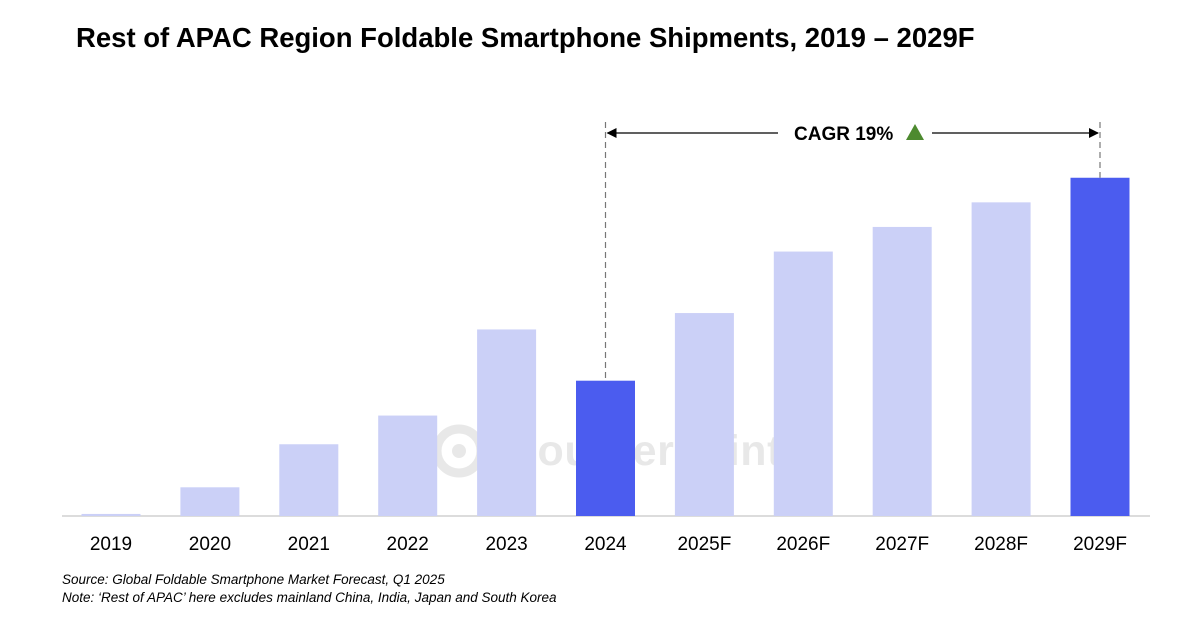 The height and width of the screenshot is (630, 1200). I want to click on bar-2021, so click(309, 480).